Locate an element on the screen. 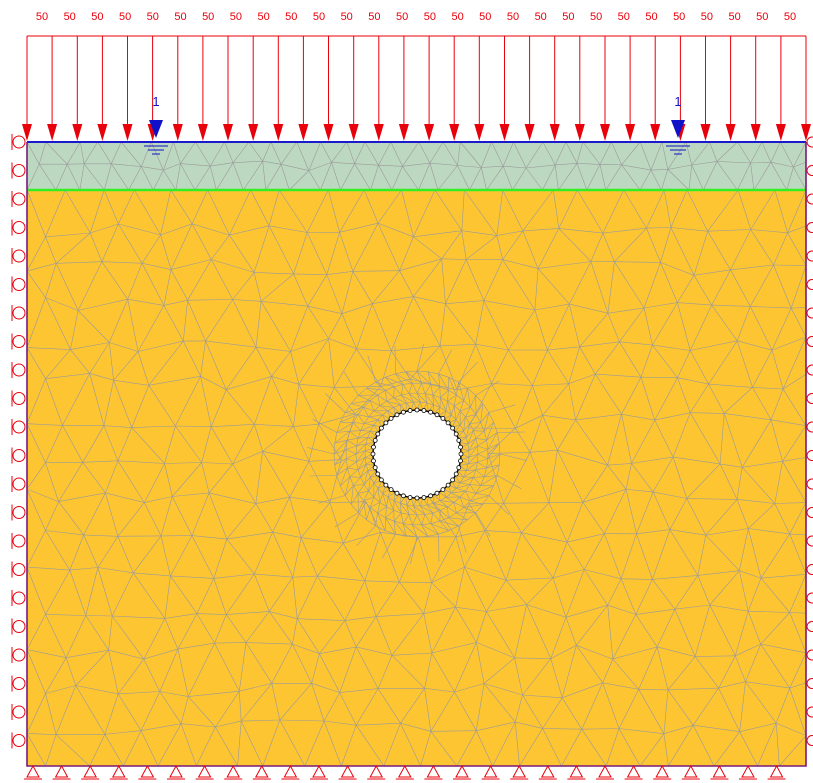  bottom-pin-supports is located at coordinates (405, 772).